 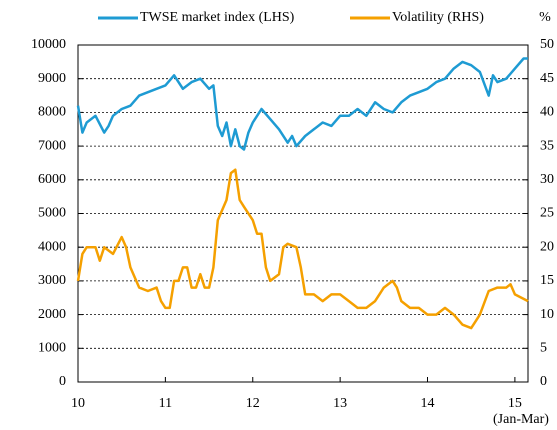 What do you see at coordinates (52, 246) in the screenshot?
I see `y-tick-label: 4000` at bounding box center [52, 246].